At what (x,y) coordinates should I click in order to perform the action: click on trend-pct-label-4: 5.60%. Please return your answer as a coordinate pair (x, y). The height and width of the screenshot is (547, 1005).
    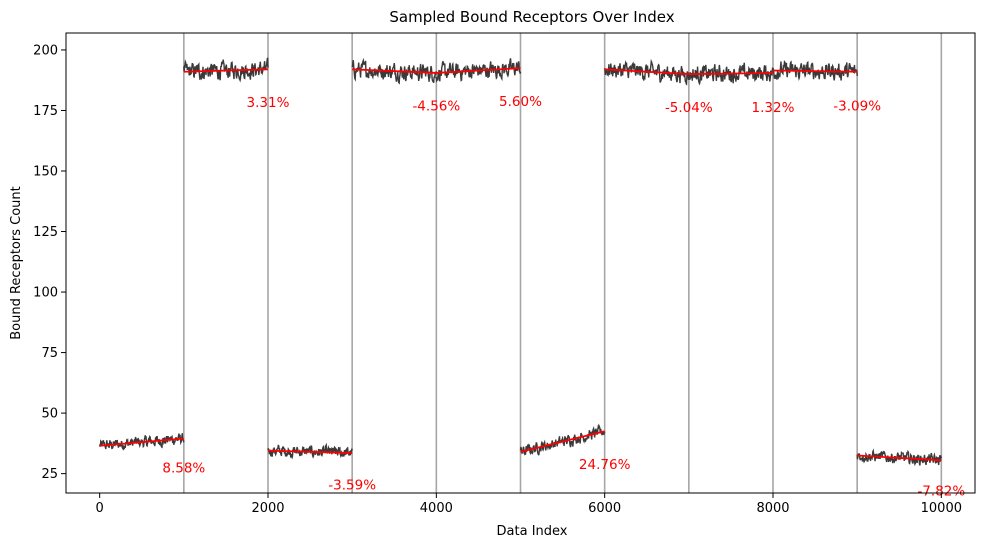
    Looking at the image, I should click on (520, 102).